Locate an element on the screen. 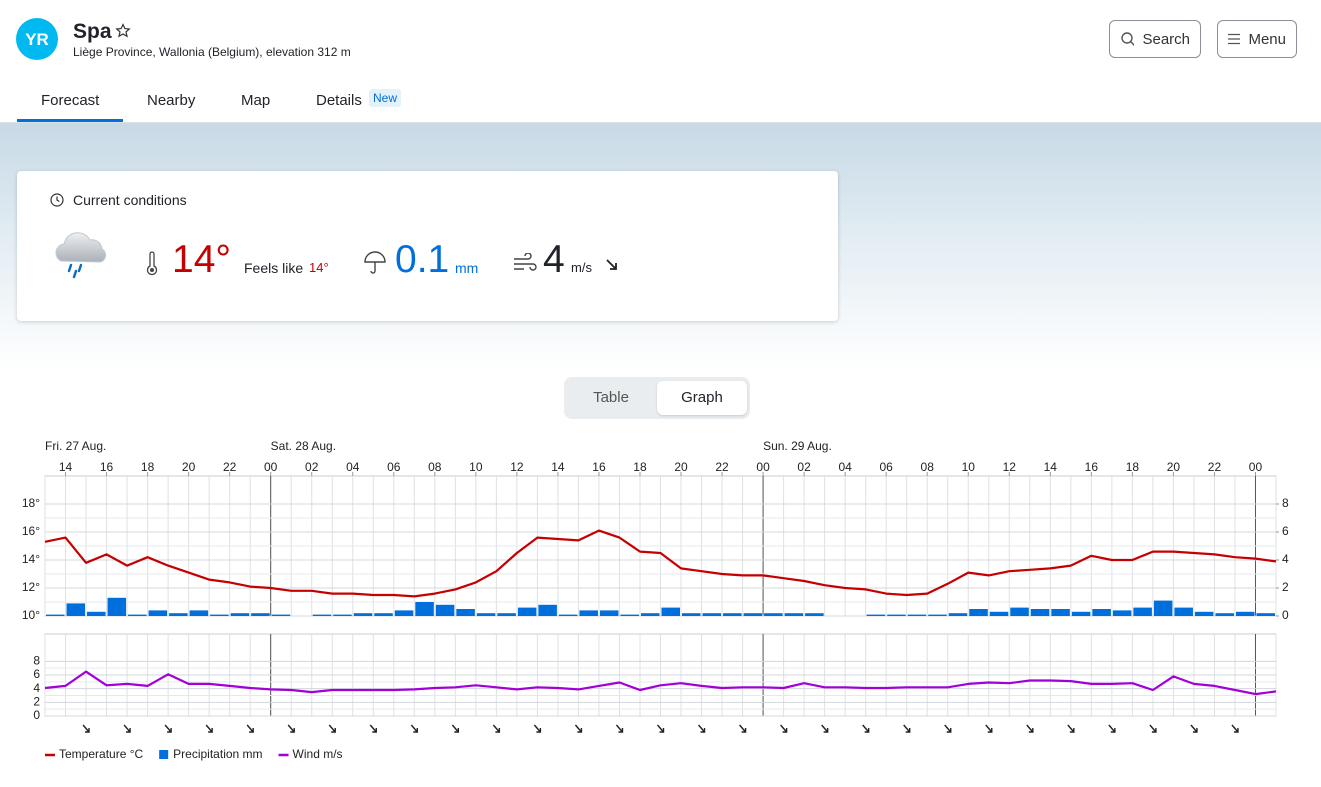 This screenshot has width=1321, height=787. x-tick-label: 20 is located at coordinates (681, 467).